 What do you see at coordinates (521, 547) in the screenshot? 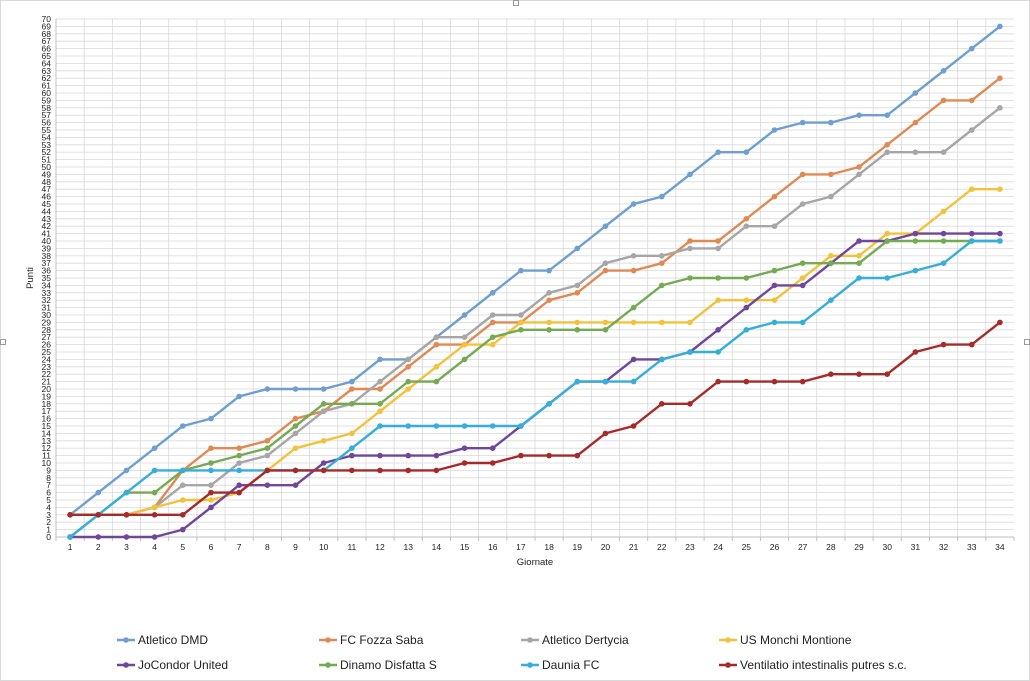
I see `x-tick-label-17: 17` at bounding box center [521, 547].